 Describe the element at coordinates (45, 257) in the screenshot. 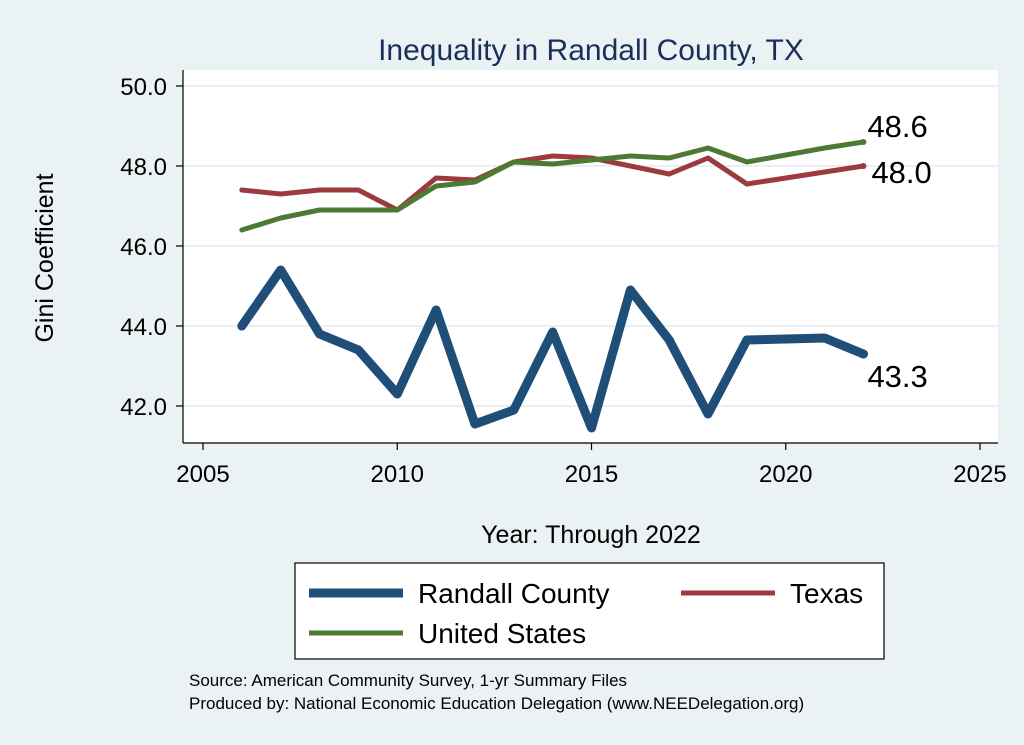

I see `y-axis-title: Gini Coefficient` at that location.